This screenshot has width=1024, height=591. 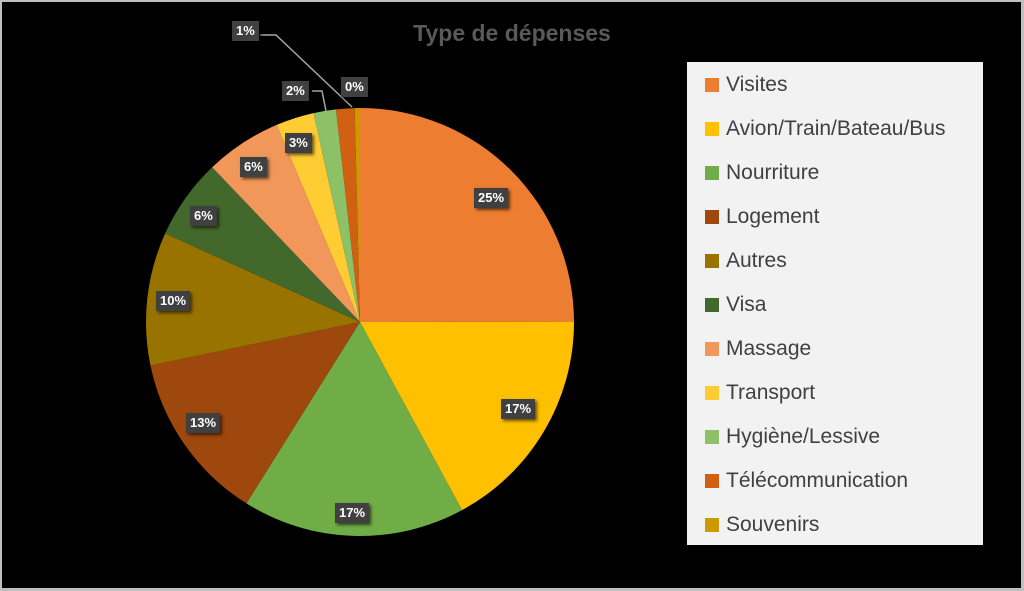 What do you see at coordinates (771, 392) in the screenshot?
I see `legend-label: Transport` at bounding box center [771, 392].